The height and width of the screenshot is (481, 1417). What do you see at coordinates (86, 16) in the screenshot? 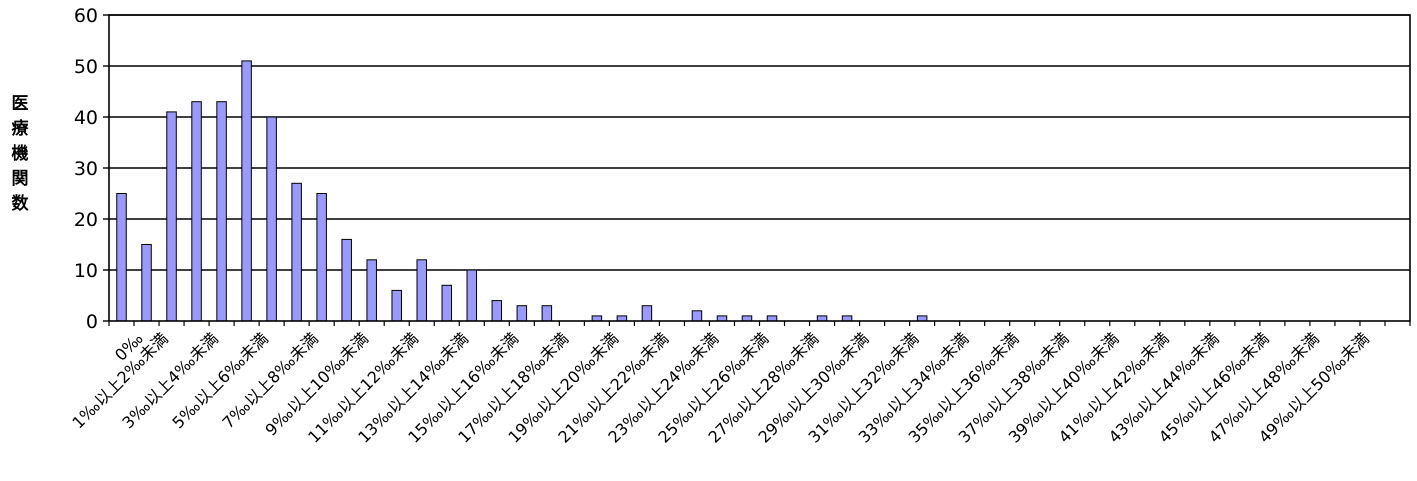
I see `y-tick-label: 60` at bounding box center [86, 16].